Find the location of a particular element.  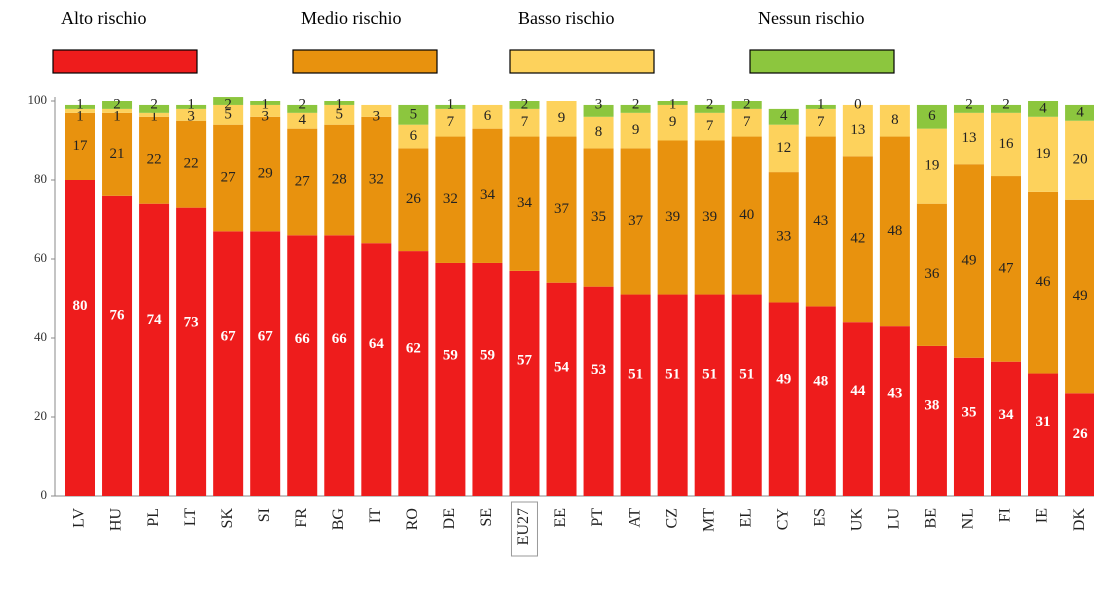

x-tick-label: SI is located at coordinates (264, 515).